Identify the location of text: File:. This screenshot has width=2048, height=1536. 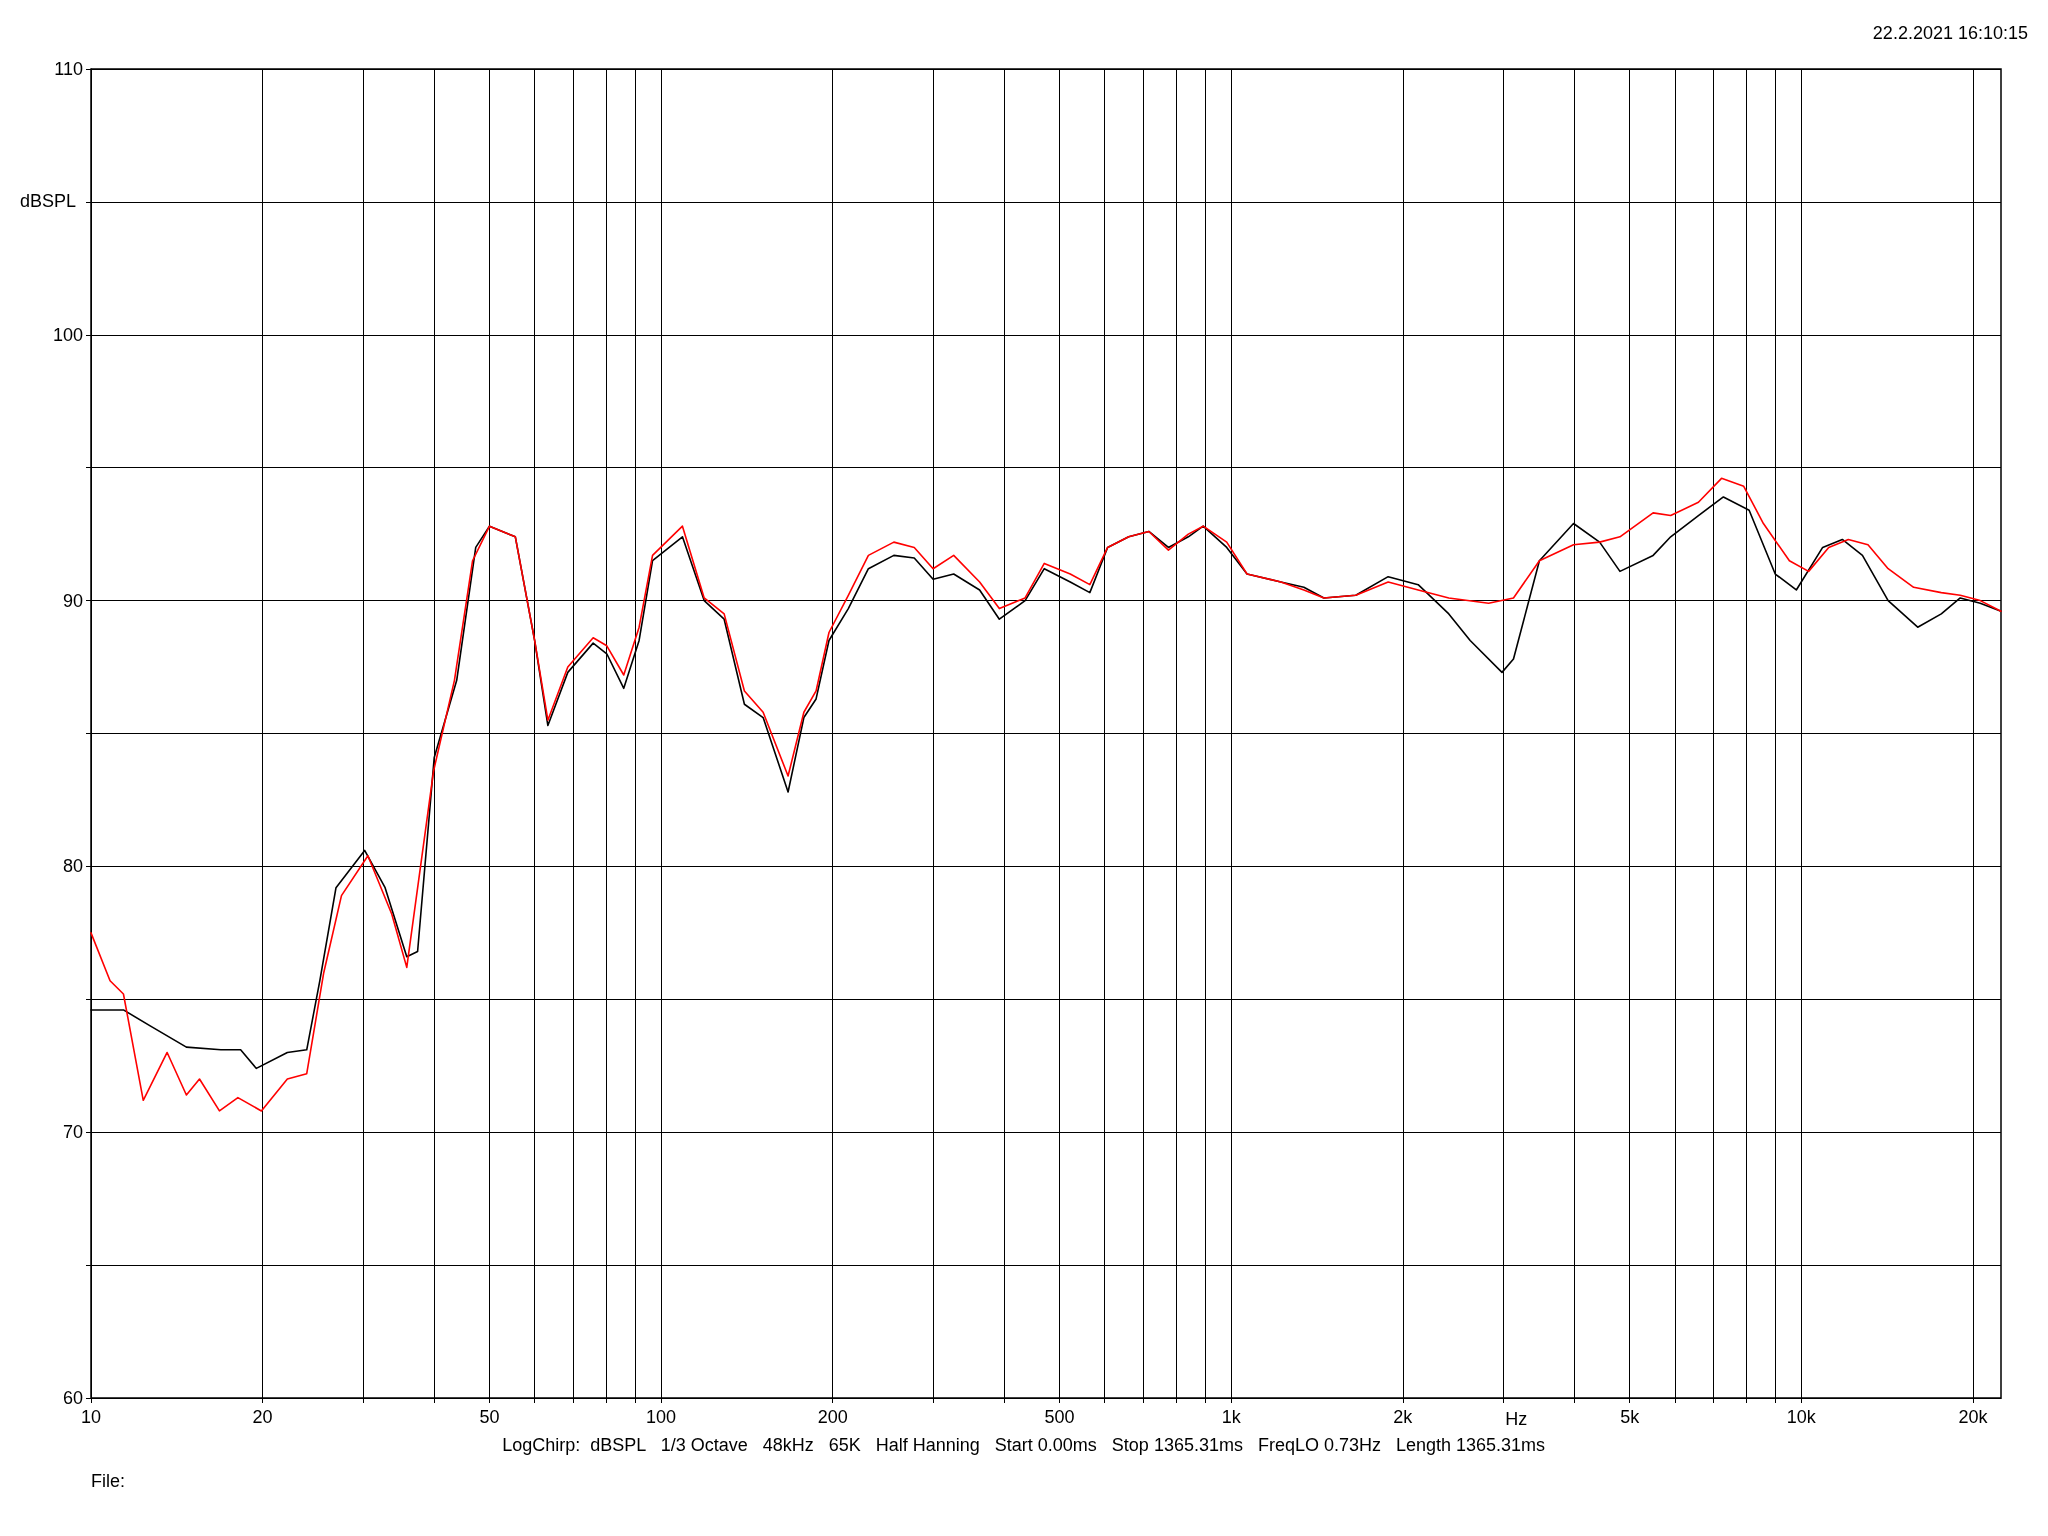
(108, 1481).